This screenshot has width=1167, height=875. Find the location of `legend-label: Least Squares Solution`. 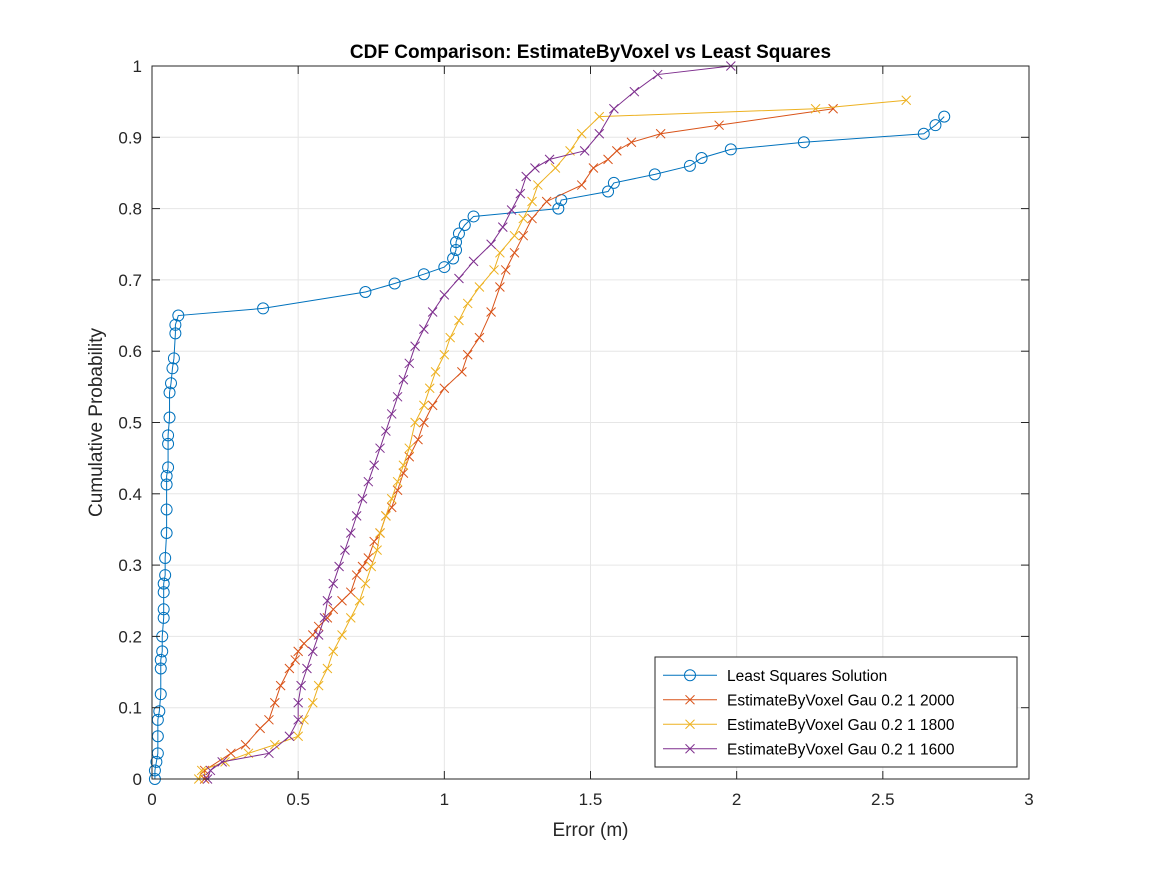

legend-label: Least Squares Solution is located at coordinates (807, 676).